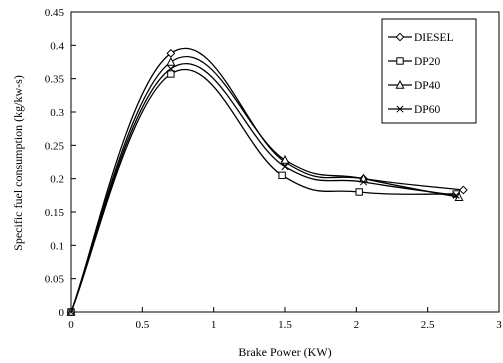 The width and height of the screenshot is (503, 363). I want to click on y-axis-title: Specific fuel consumption (kg/kw-s), so click(18, 163).